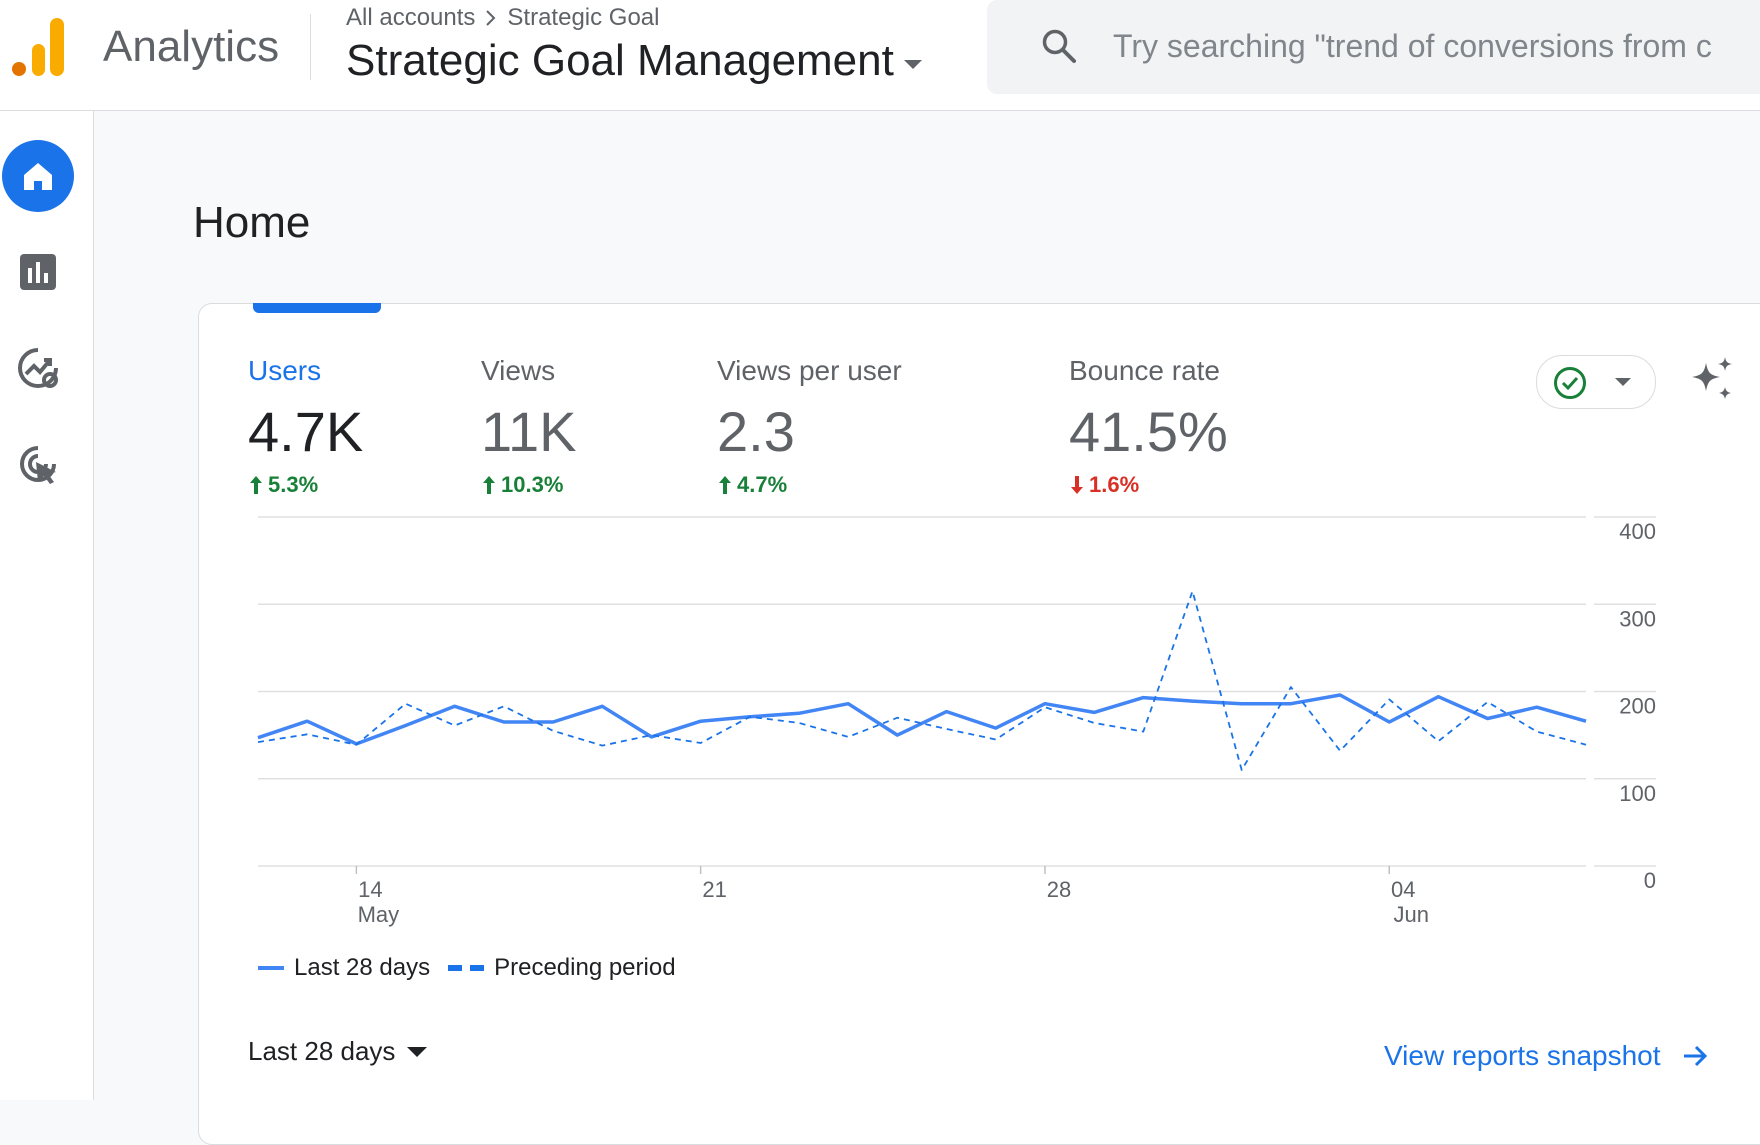 The height and width of the screenshot is (1145, 1760). I want to click on breadcrumb: All accounts Strategic Goal, so click(502, 18).